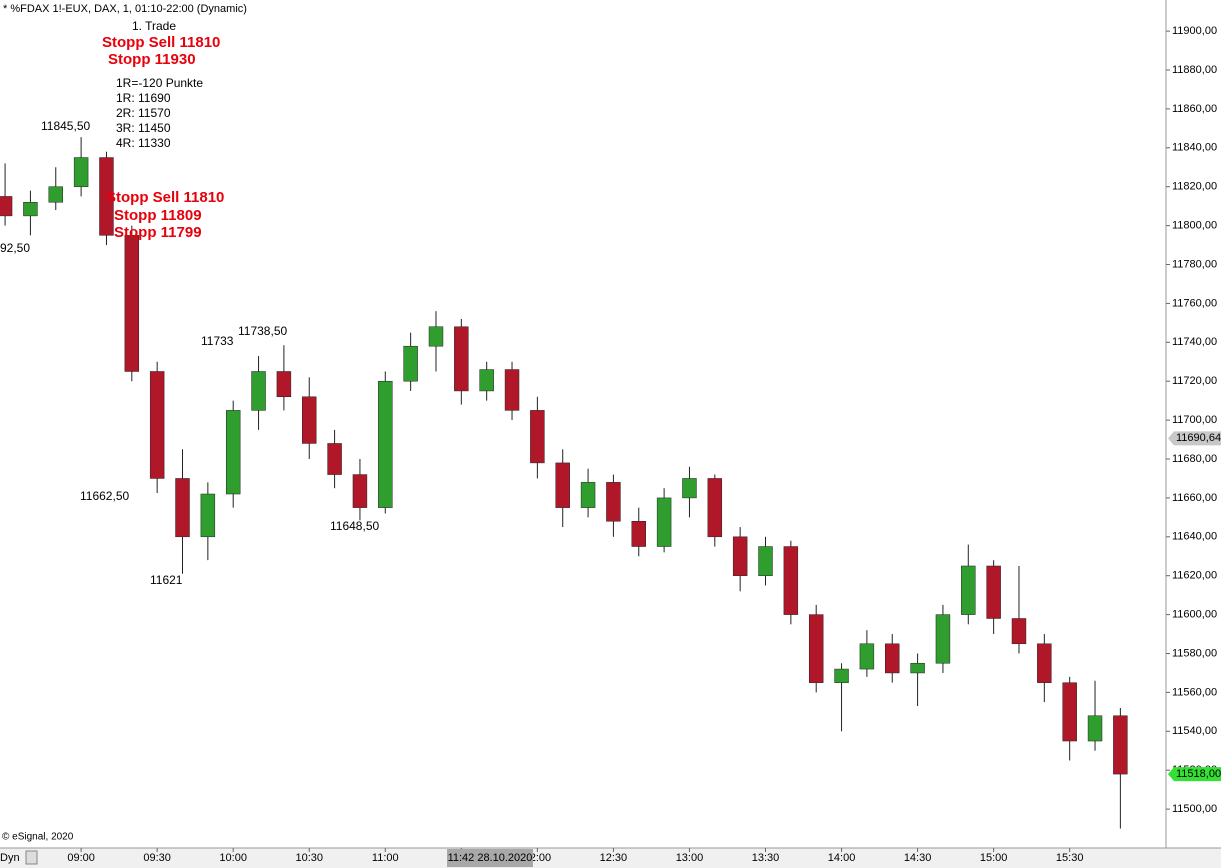 This screenshot has height=868, width=1221. Describe the element at coordinates (1194, 731) in the screenshot. I see `y-tick-label: 11540,00` at that location.